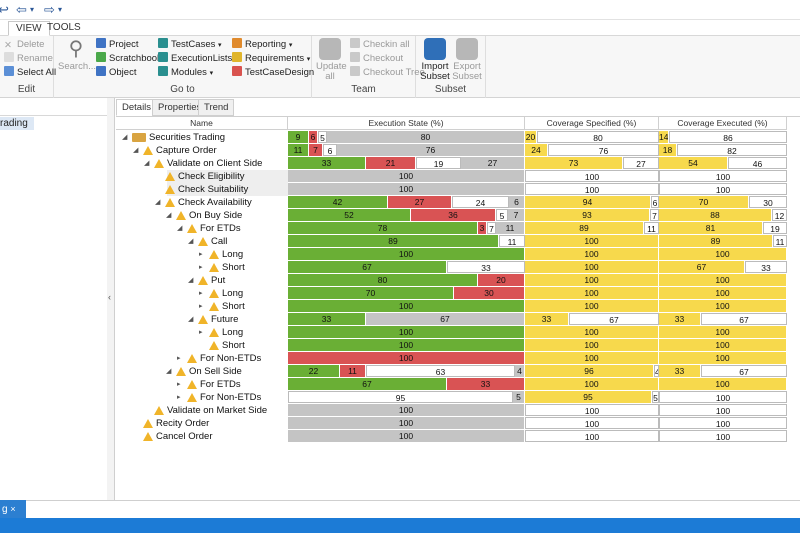  What do you see at coordinates (467, 60) in the screenshot?
I see `export-subset-button: Export Subset` at bounding box center [467, 60].